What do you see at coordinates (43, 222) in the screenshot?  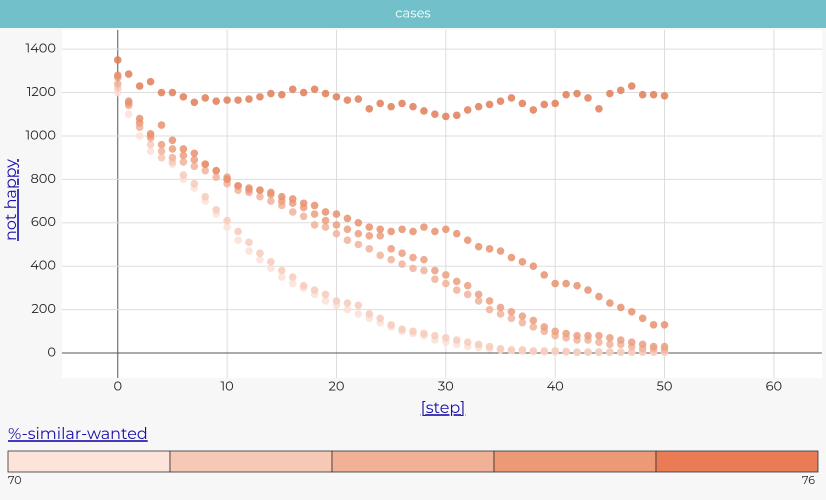 I see `y-tick-label: 600` at bounding box center [43, 222].